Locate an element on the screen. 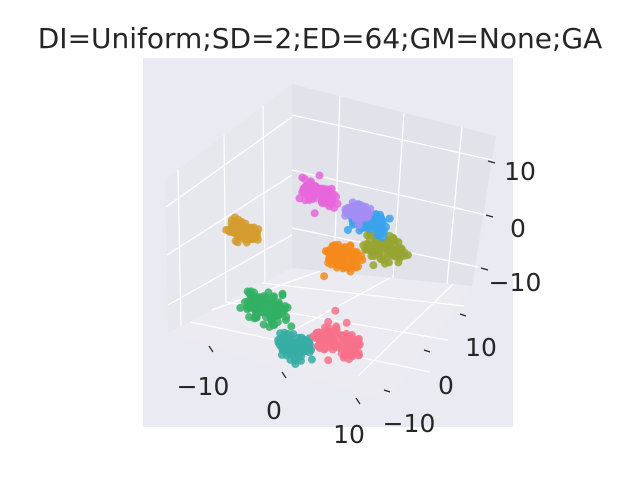 The image size is (640, 480). pane-back is located at coordinates (394, 185).